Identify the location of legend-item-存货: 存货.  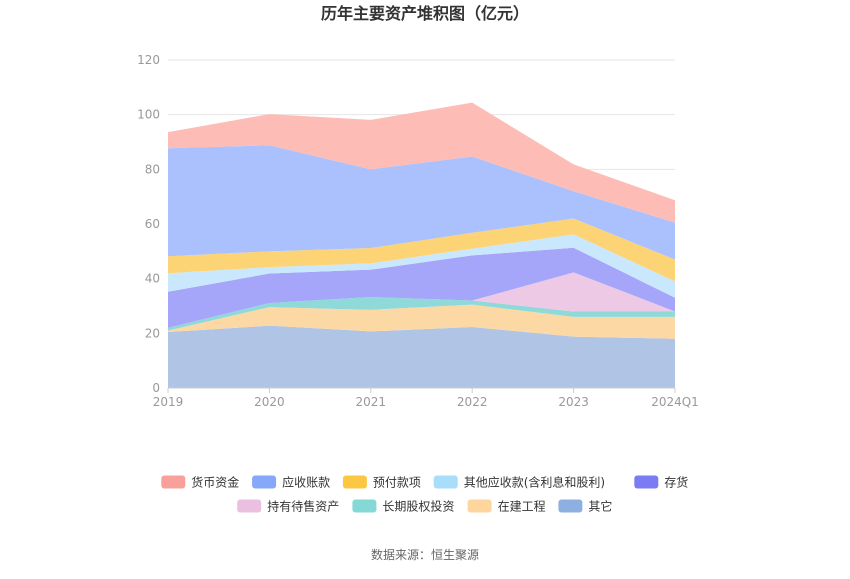
(661, 482).